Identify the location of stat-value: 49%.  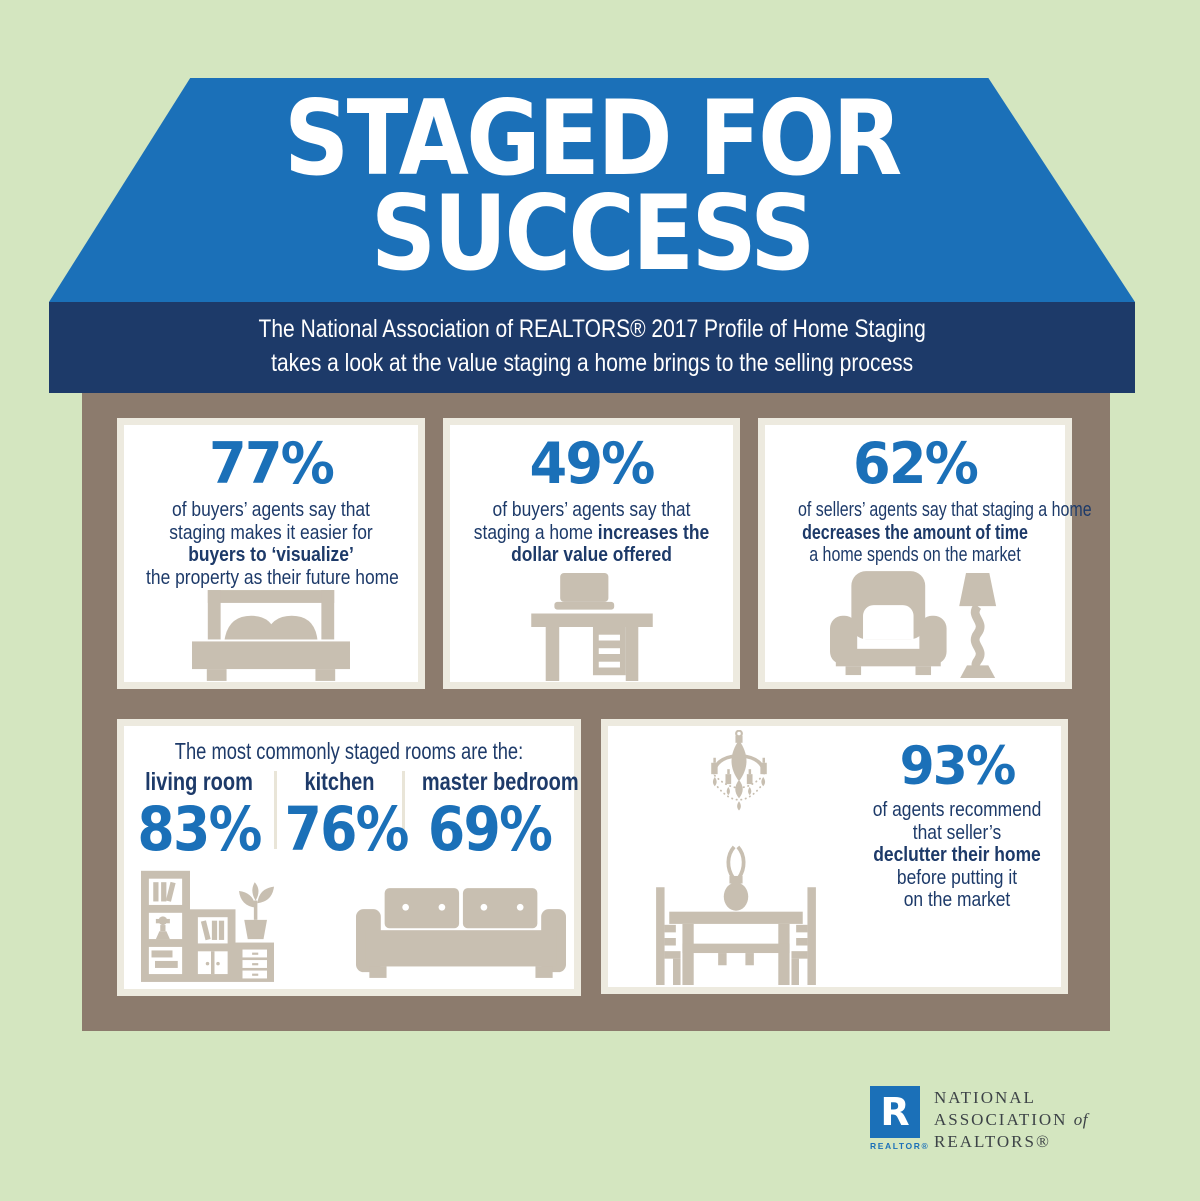
(592, 464).